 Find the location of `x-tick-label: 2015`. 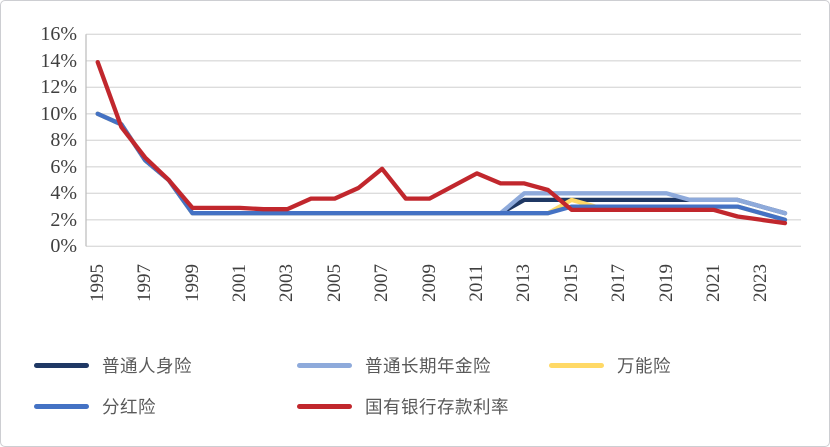

x-tick-label: 2015 is located at coordinates (571, 283).